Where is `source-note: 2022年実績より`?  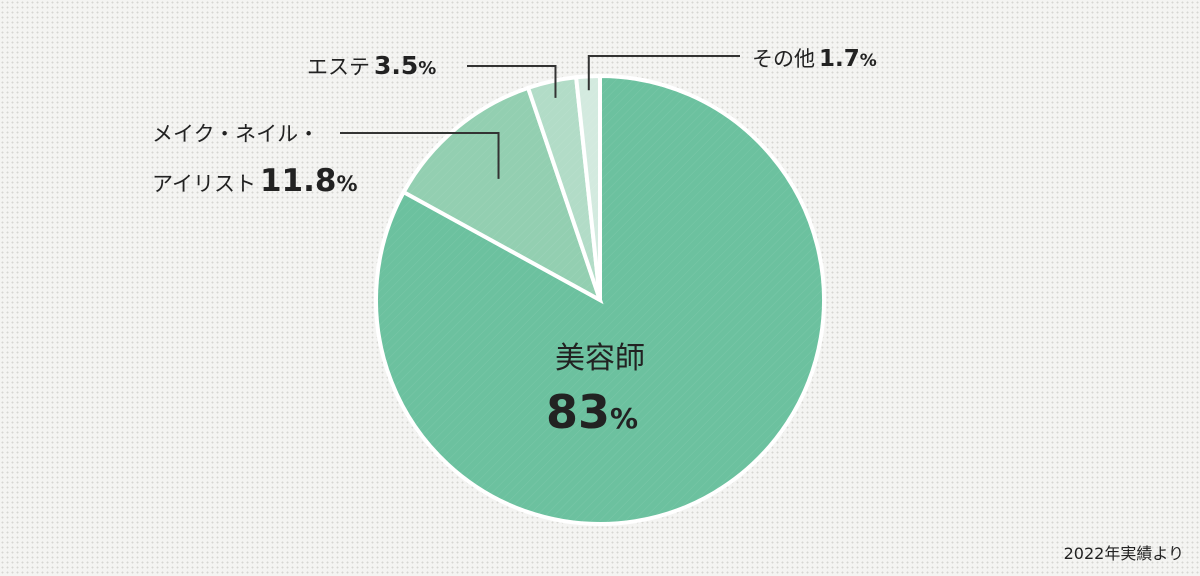
source-note: 2022年実績より is located at coordinates (1123, 553).